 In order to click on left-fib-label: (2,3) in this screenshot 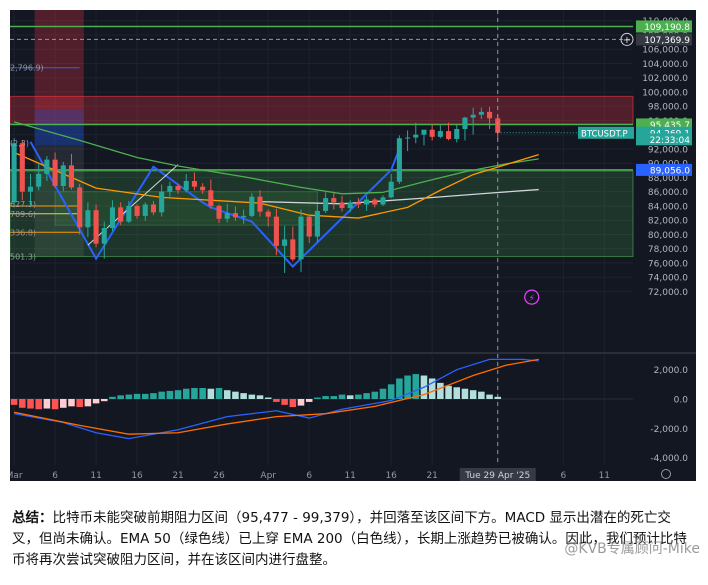, I will do `click(19, 143)`.